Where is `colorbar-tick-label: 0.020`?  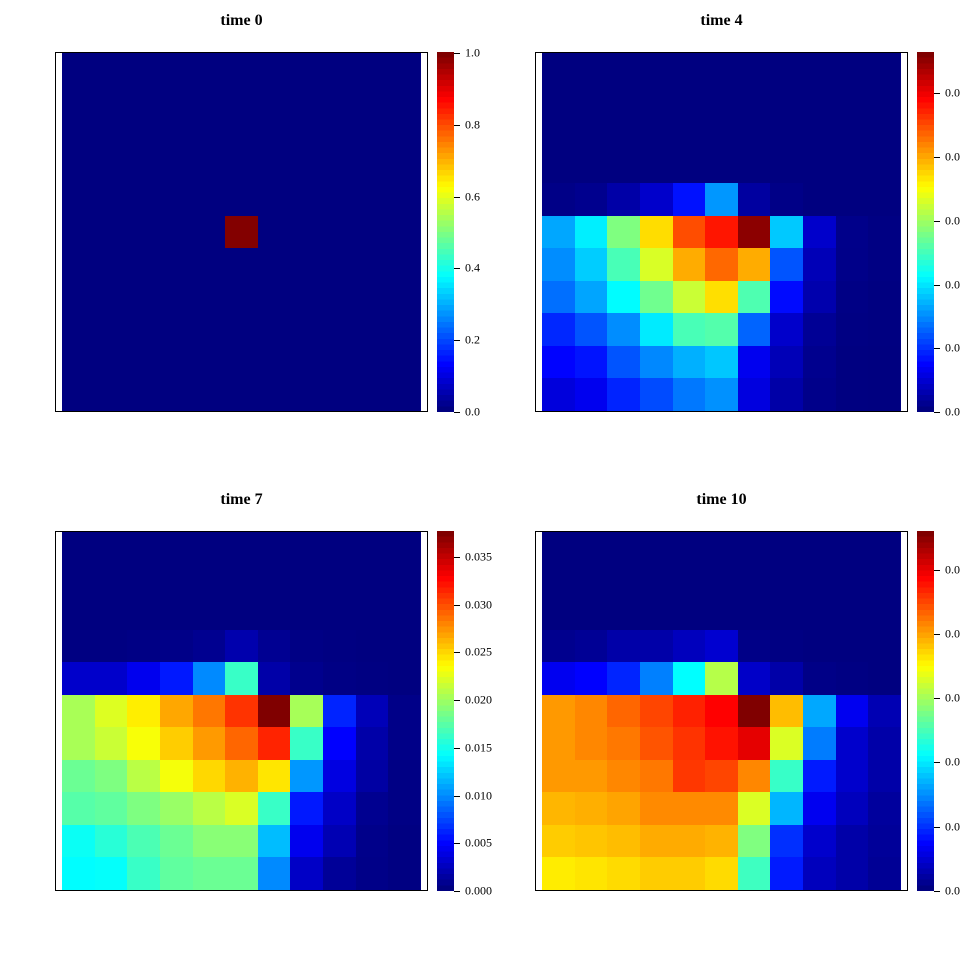 colorbar-tick-label: 0.020 is located at coordinates (952, 633).